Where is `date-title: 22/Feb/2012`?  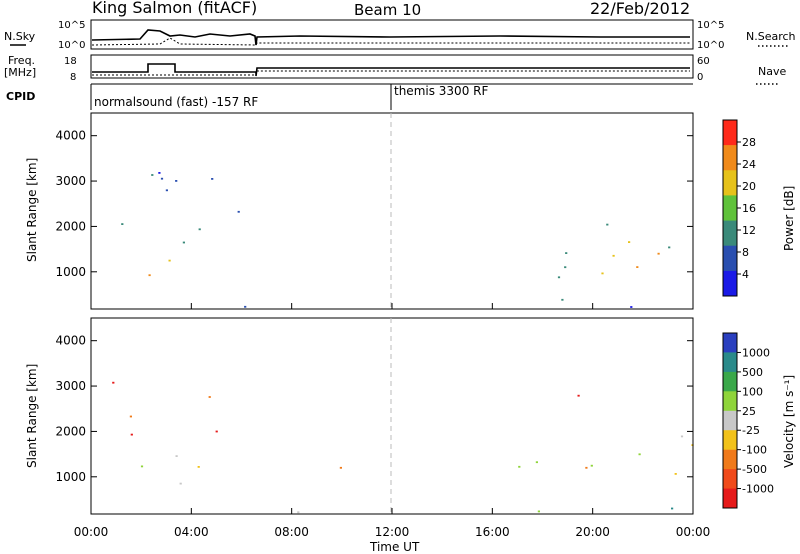 date-title: 22/Feb/2012 is located at coordinates (640, 9).